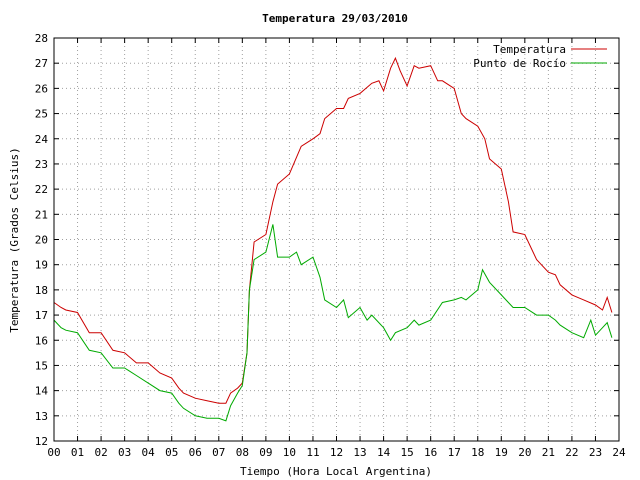  I want to click on y-tick-label: 18, so click(41, 290).